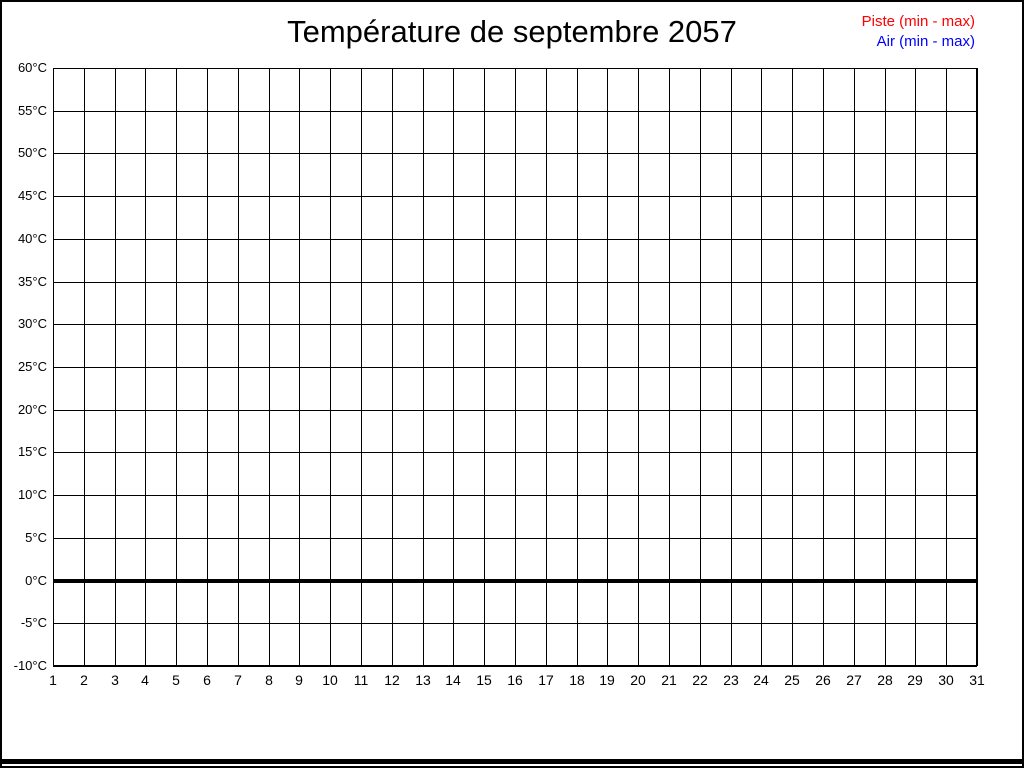 This screenshot has height=768, width=1024. I want to click on x-tick-label: 4, so click(145, 680).